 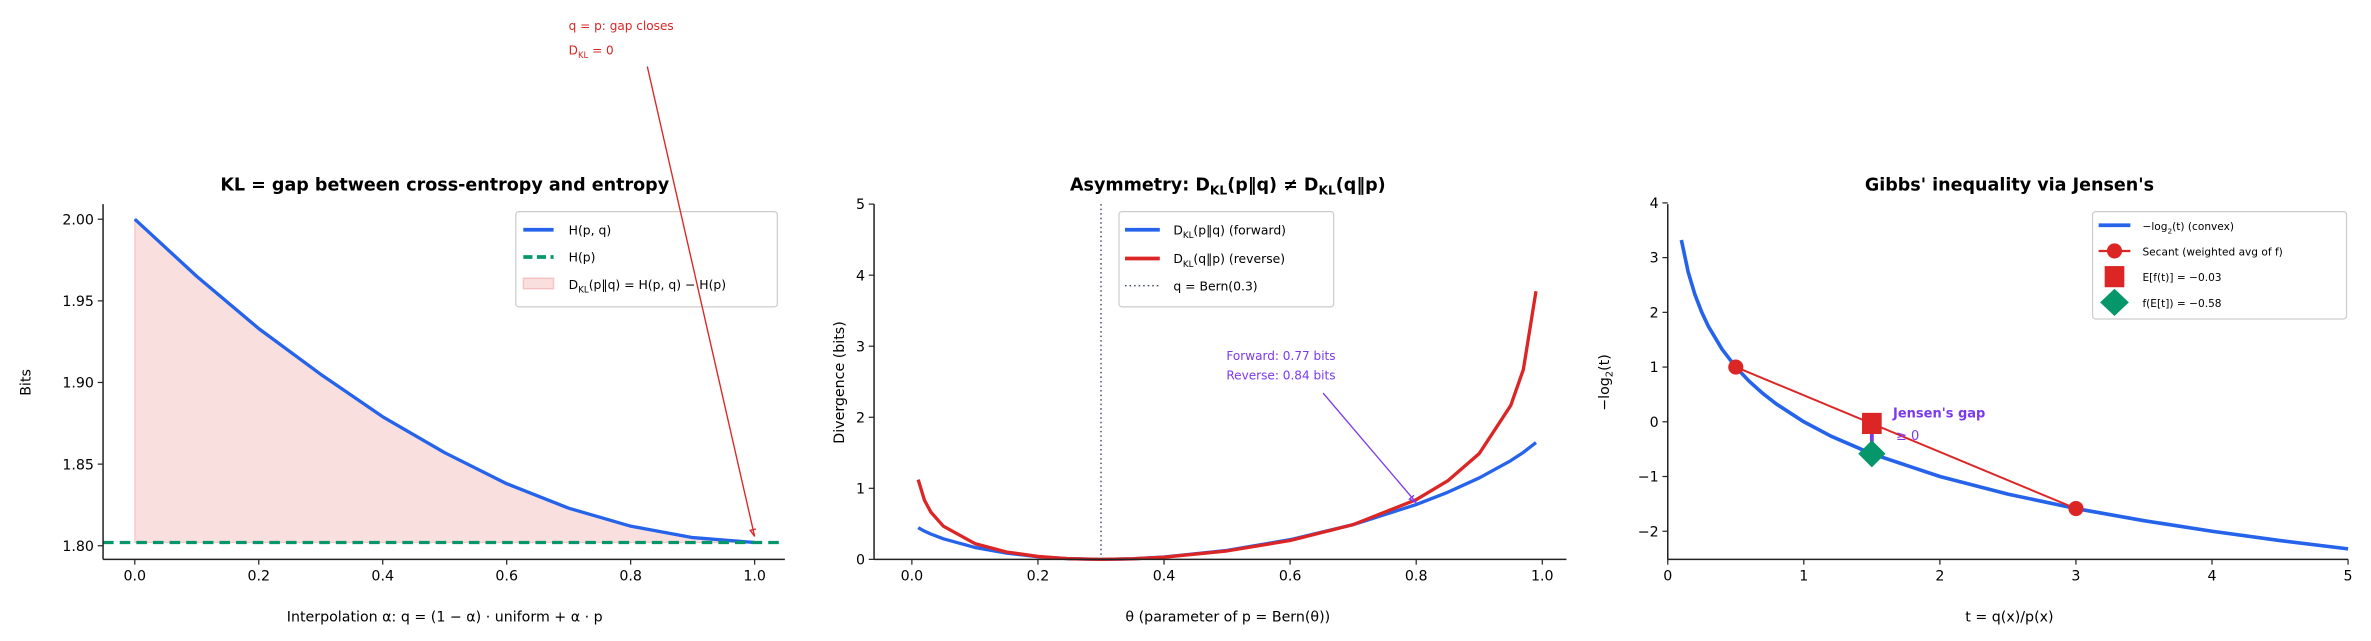 What do you see at coordinates (621, 26) in the screenshot?
I see `panel1-annotation-line1: q = p: gap closes` at bounding box center [621, 26].